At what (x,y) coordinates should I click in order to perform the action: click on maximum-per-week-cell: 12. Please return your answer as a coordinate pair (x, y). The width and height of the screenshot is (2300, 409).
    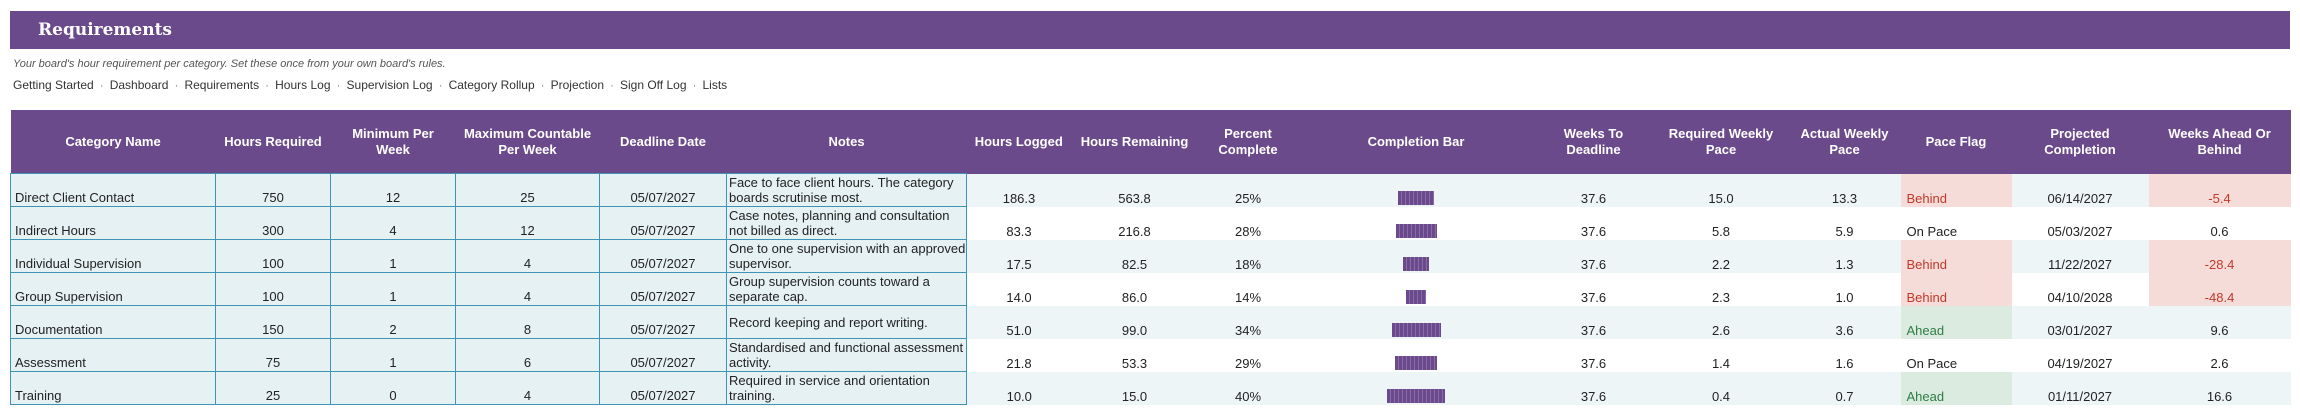
    Looking at the image, I should click on (527, 223).